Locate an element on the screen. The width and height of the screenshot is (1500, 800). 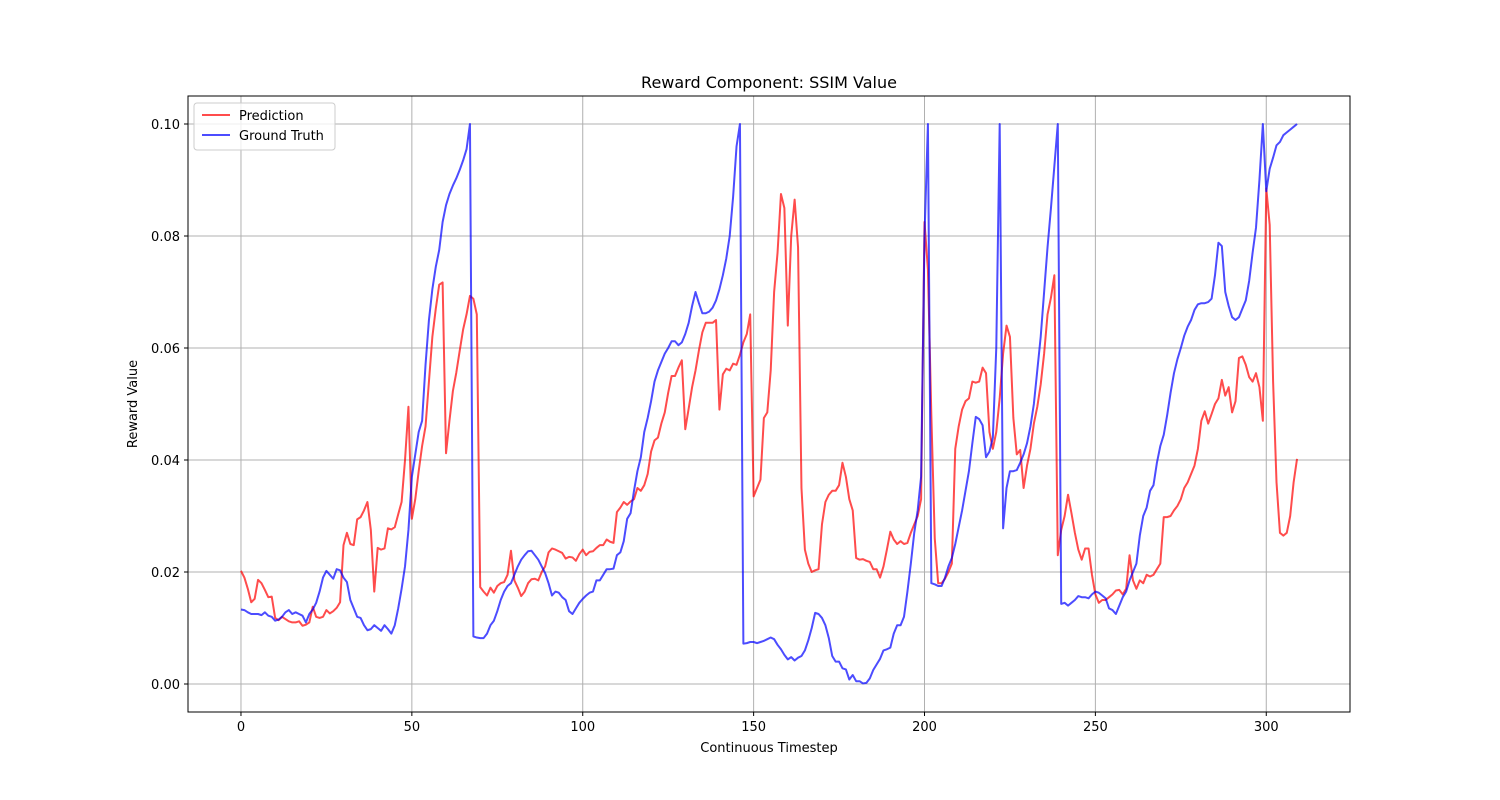
chart-title: Reward Component: SSIM Value is located at coordinates (769, 82).